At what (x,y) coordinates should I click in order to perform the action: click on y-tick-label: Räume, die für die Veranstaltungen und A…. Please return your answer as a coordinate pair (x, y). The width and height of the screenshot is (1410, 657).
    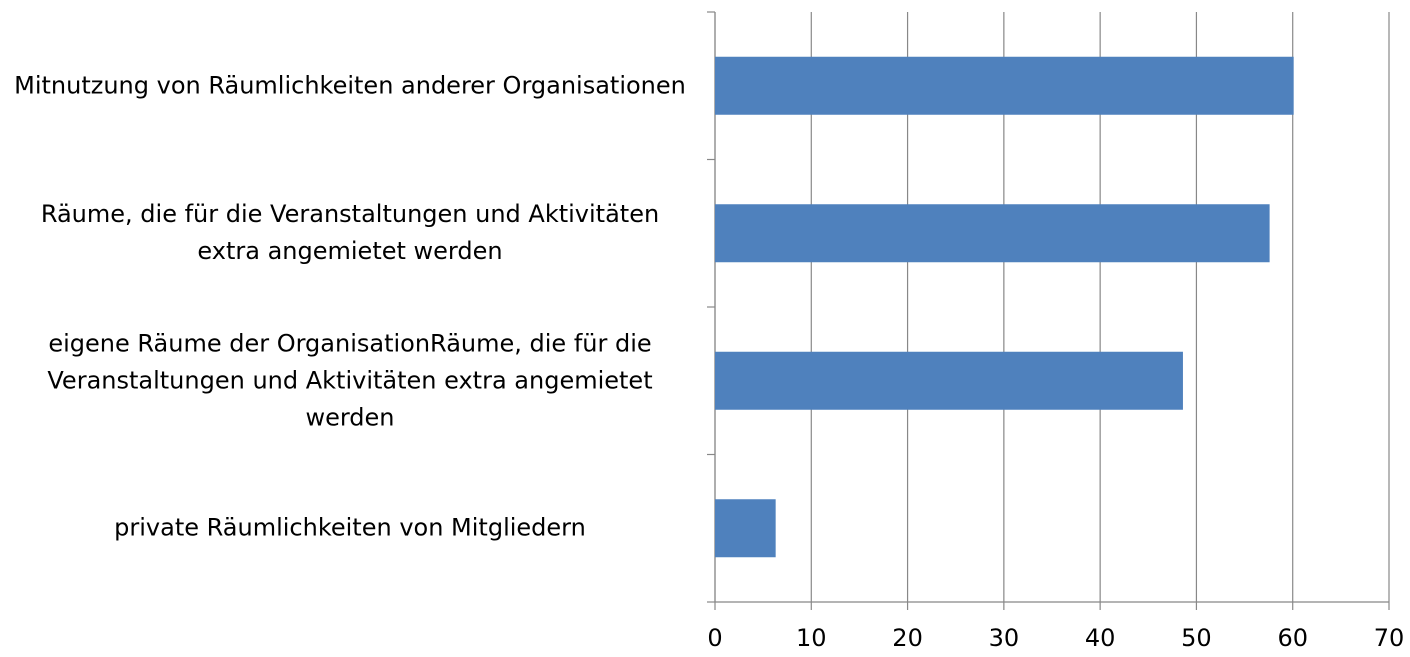
    Looking at the image, I should click on (350, 233).